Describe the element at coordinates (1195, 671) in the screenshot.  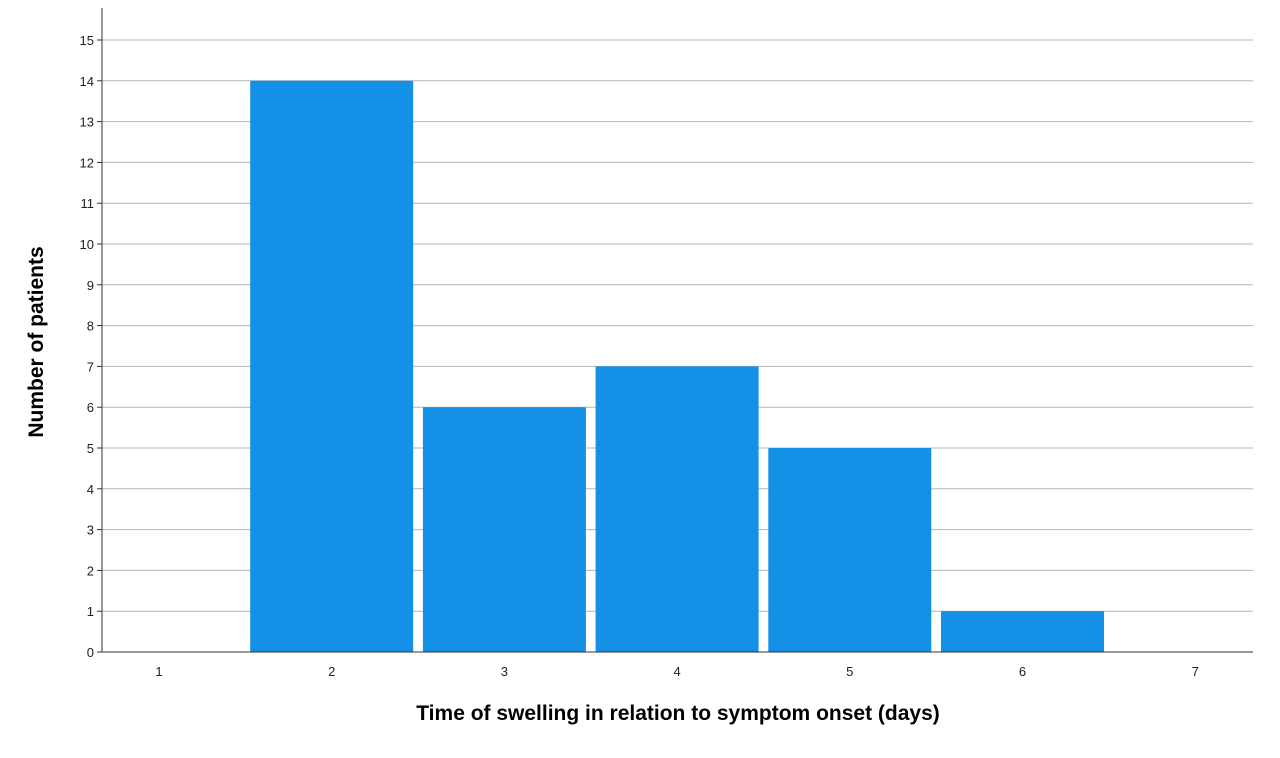
I see `x-tick-label: 7` at that location.